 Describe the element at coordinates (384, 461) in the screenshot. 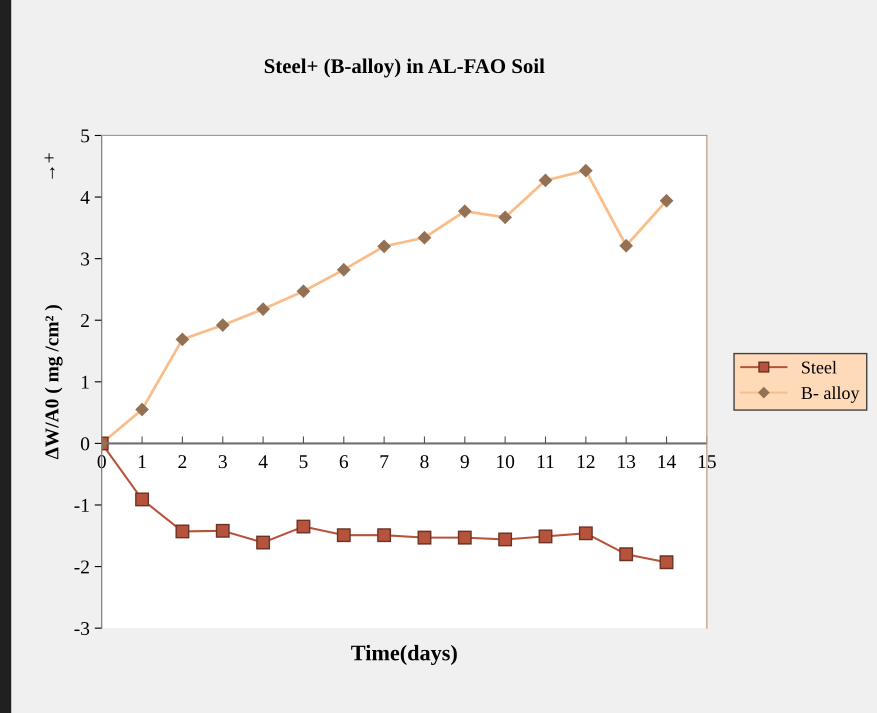

I see `x-tick-label: 7` at that location.